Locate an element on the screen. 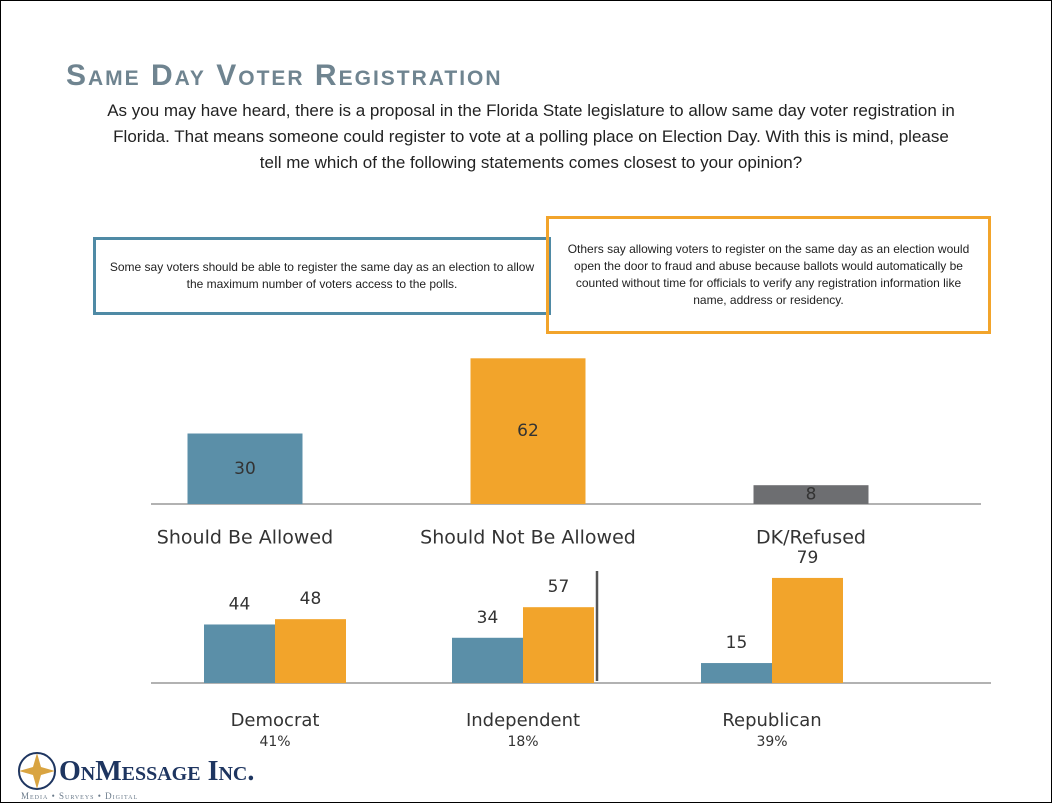 The width and height of the screenshot is (1052, 803). data-label: 57 is located at coordinates (559, 587).